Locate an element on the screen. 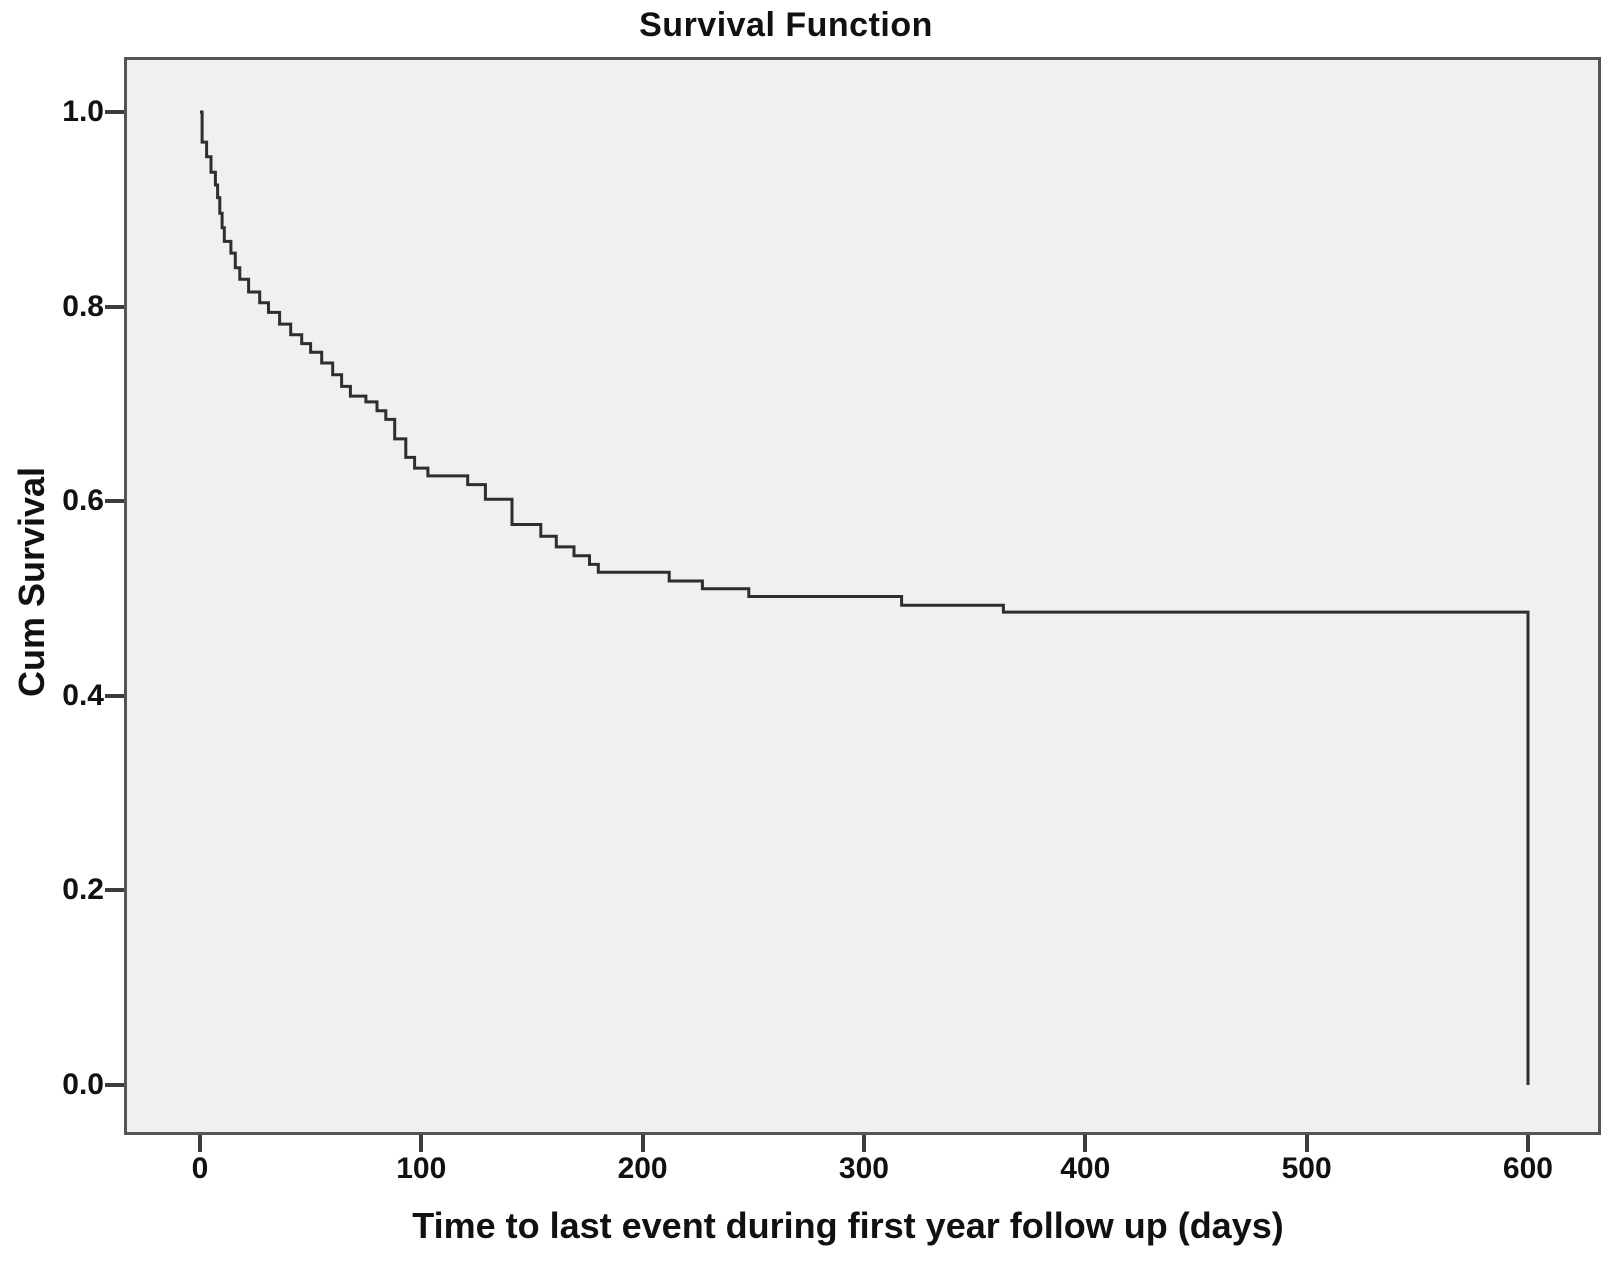  x-tick-label: 400 is located at coordinates (1085, 1168).